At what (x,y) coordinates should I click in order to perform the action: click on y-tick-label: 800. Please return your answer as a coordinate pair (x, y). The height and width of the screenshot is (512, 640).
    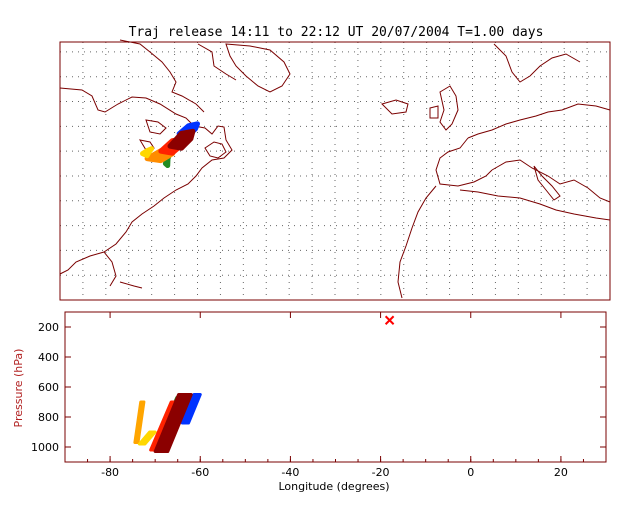
    Looking at the image, I should click on (48, 417).